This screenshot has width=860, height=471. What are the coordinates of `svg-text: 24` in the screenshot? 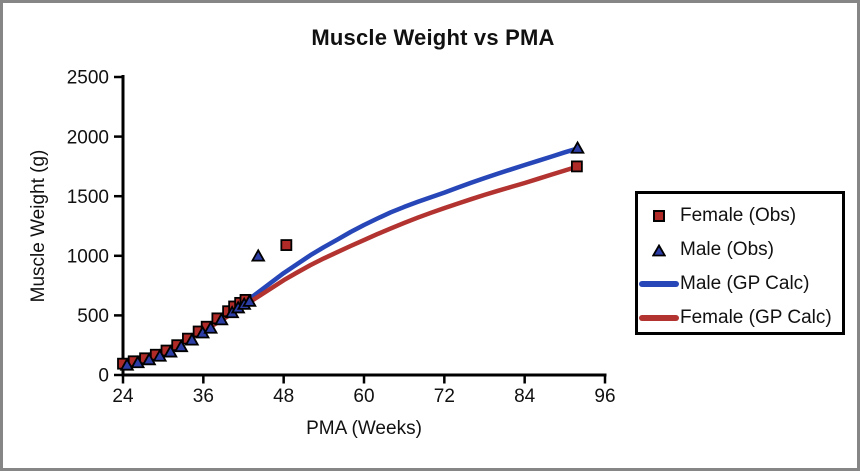 It's located at (123, 396).